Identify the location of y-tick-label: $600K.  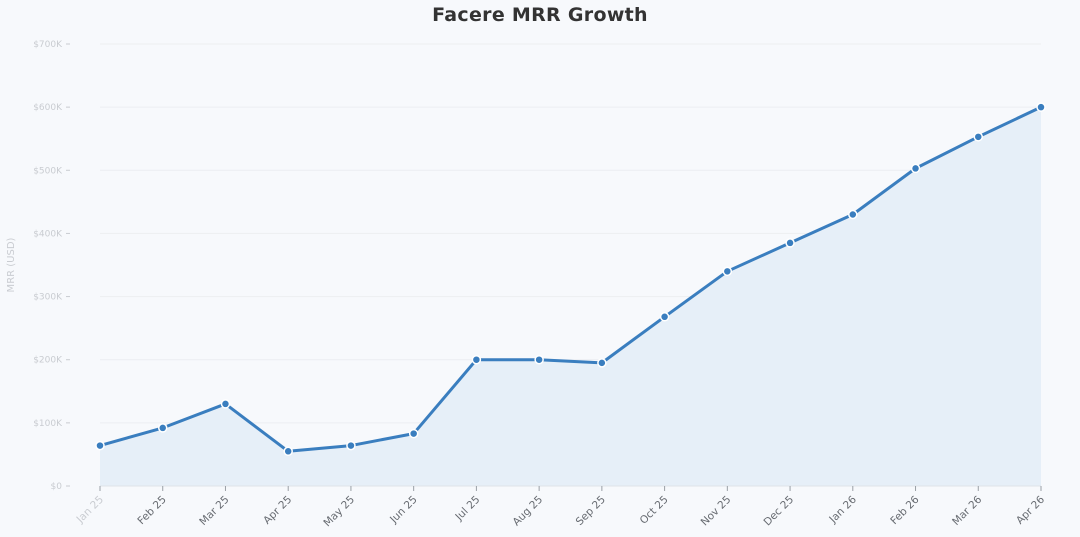
(48, 108).